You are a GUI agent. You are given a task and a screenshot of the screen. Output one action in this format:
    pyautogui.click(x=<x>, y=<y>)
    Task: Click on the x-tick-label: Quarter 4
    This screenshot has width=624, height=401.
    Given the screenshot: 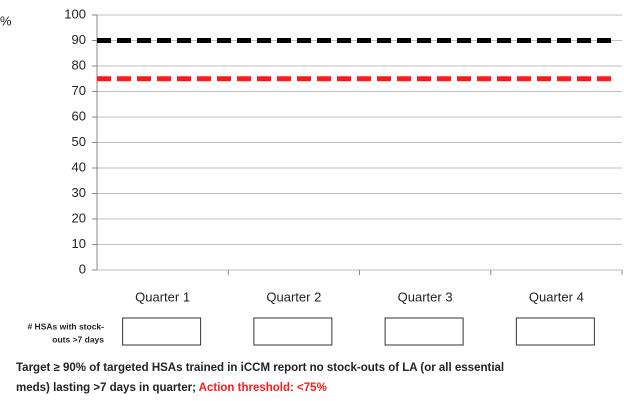 What is the action you would take?
    pyautogui.click(x=556, y=296)
    